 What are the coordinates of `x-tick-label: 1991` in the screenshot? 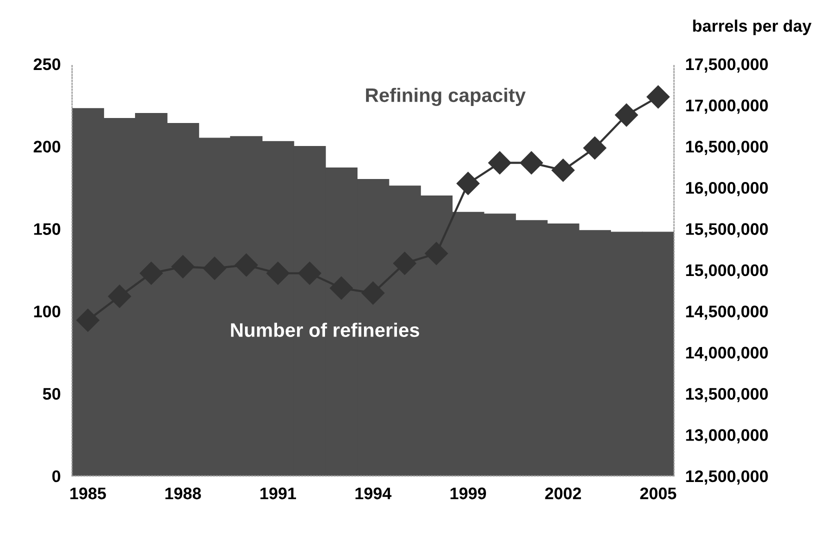 It's located at (278, 494).